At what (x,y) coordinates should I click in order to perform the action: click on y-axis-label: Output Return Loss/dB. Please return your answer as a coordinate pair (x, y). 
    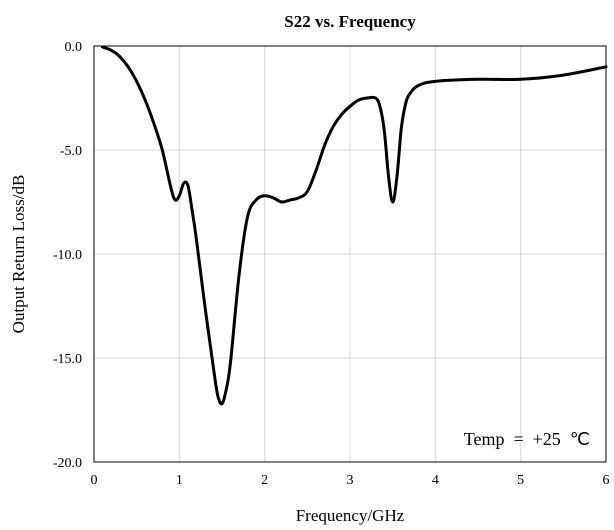
    Looking at the image, I should click on (18, 254).